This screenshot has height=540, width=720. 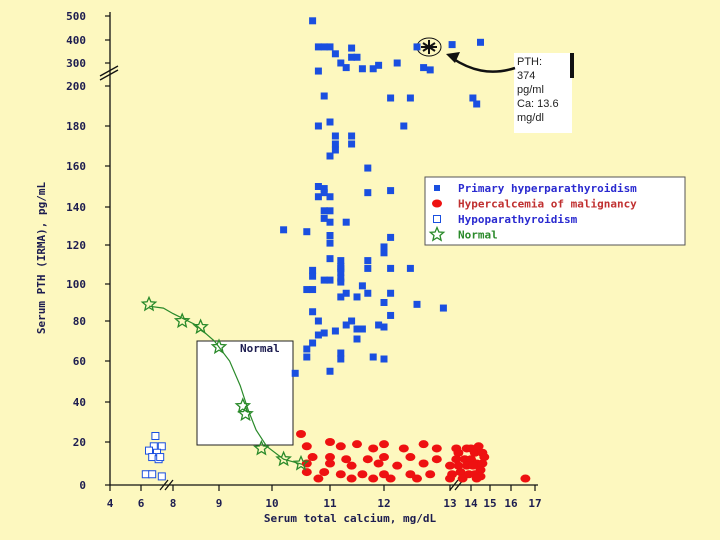 What do you see at coordinates (437, 219) in the screenshot?
I see `legend-marker-open-square` at bounding box center [437, 219].